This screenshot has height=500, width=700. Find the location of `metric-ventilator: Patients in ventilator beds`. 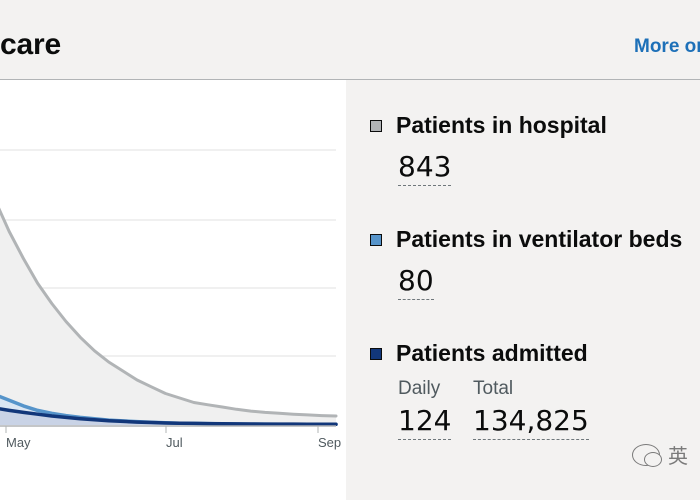

metric-ventilator: Patients in ventilator beds is located at coordinates (526, 239).